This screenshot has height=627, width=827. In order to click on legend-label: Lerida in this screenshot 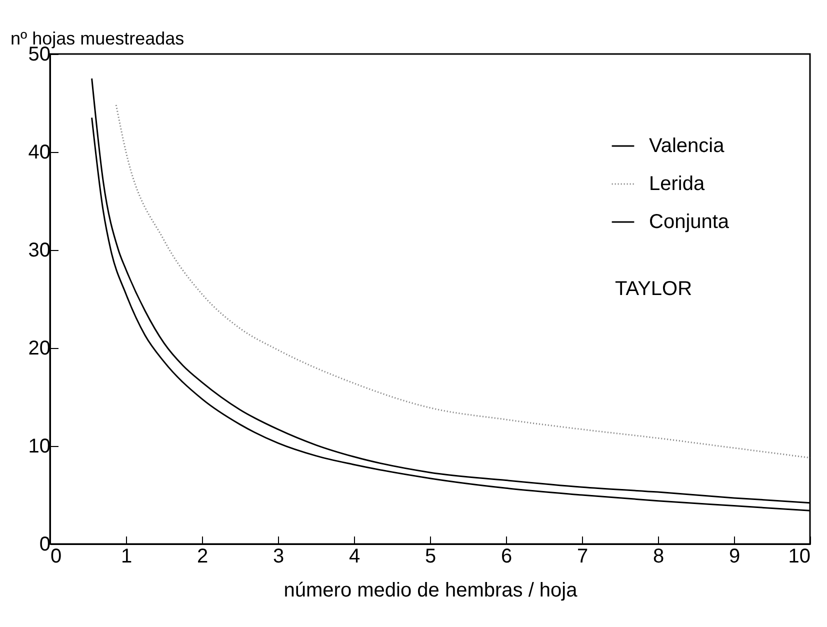, I will do `click(677, 184)`.